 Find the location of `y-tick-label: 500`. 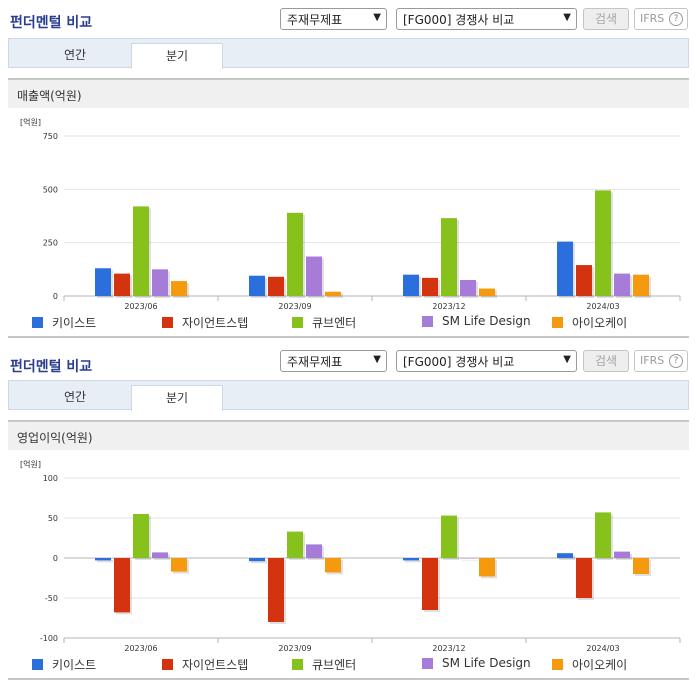

y-tick-label: 500 is located at coordinates (50, 189).